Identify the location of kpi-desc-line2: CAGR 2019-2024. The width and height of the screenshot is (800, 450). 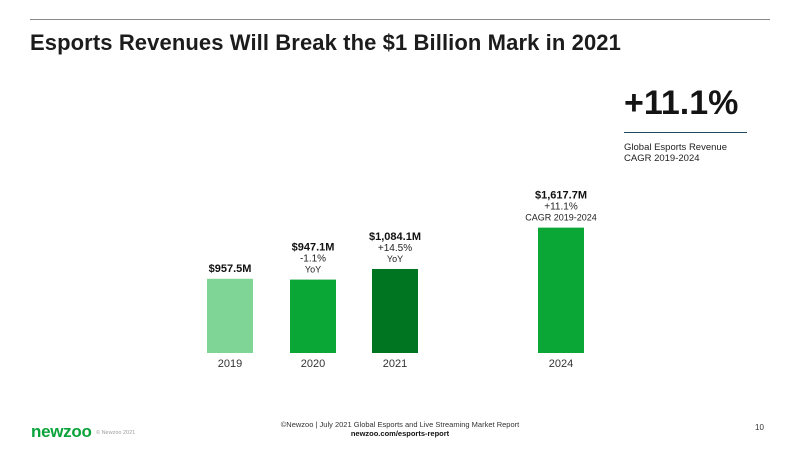
(662, 159).